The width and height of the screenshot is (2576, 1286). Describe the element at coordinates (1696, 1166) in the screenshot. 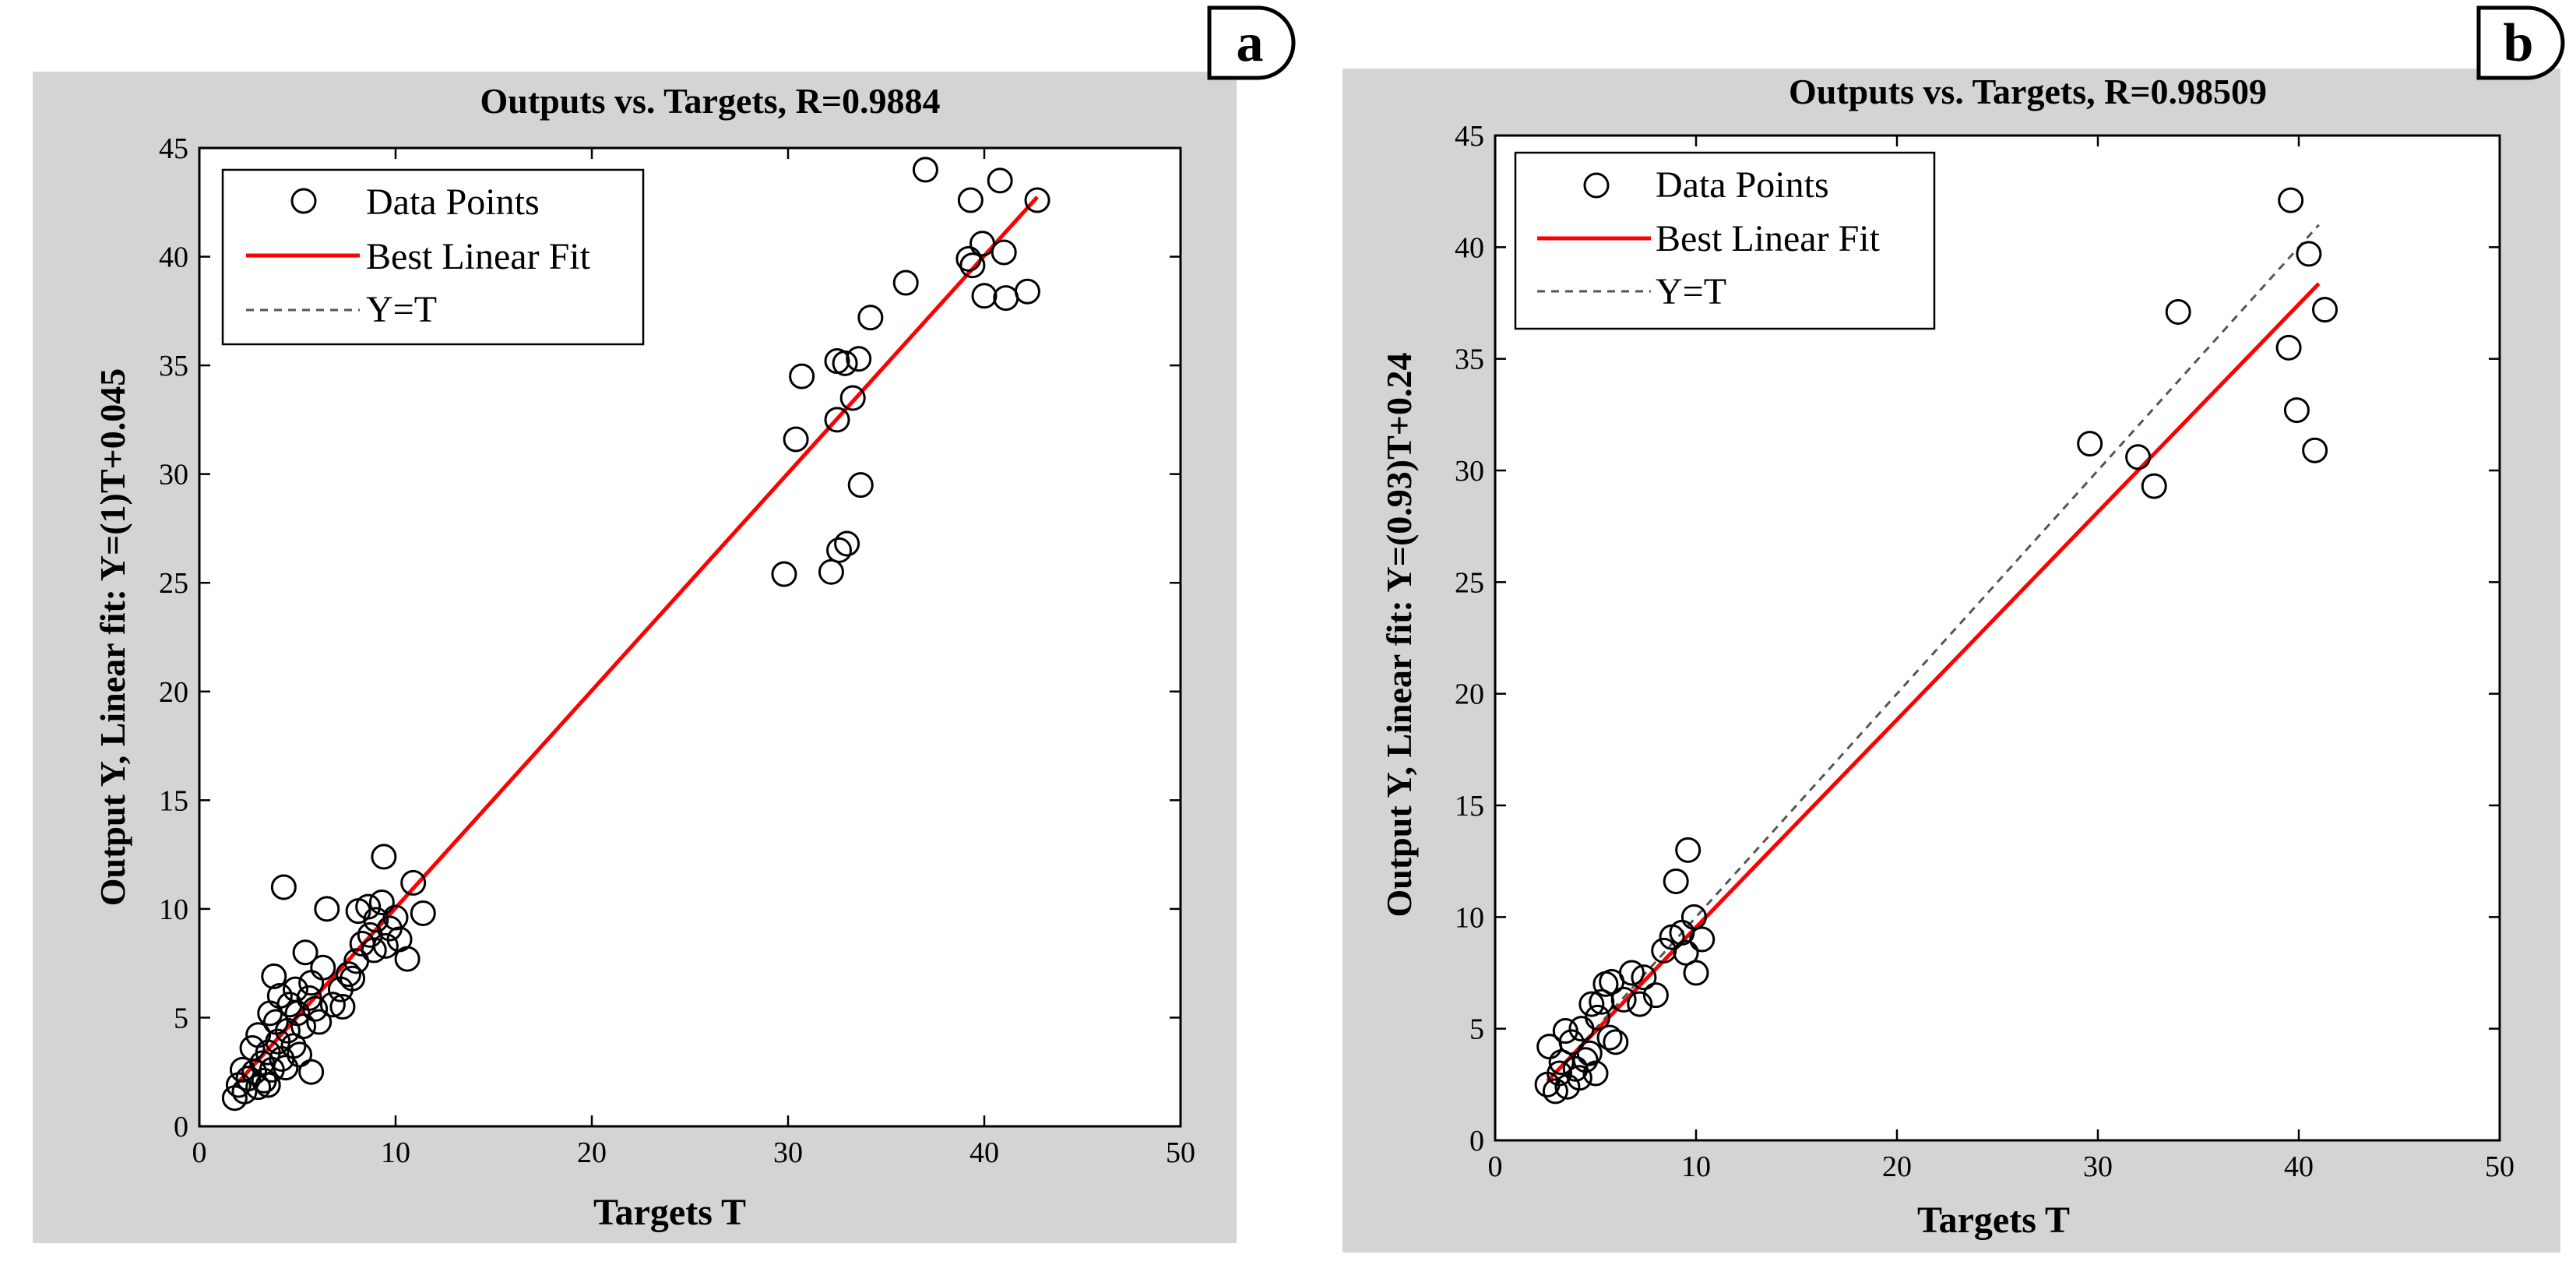

I see `panel-b-x-tick-label: 10` at that location.